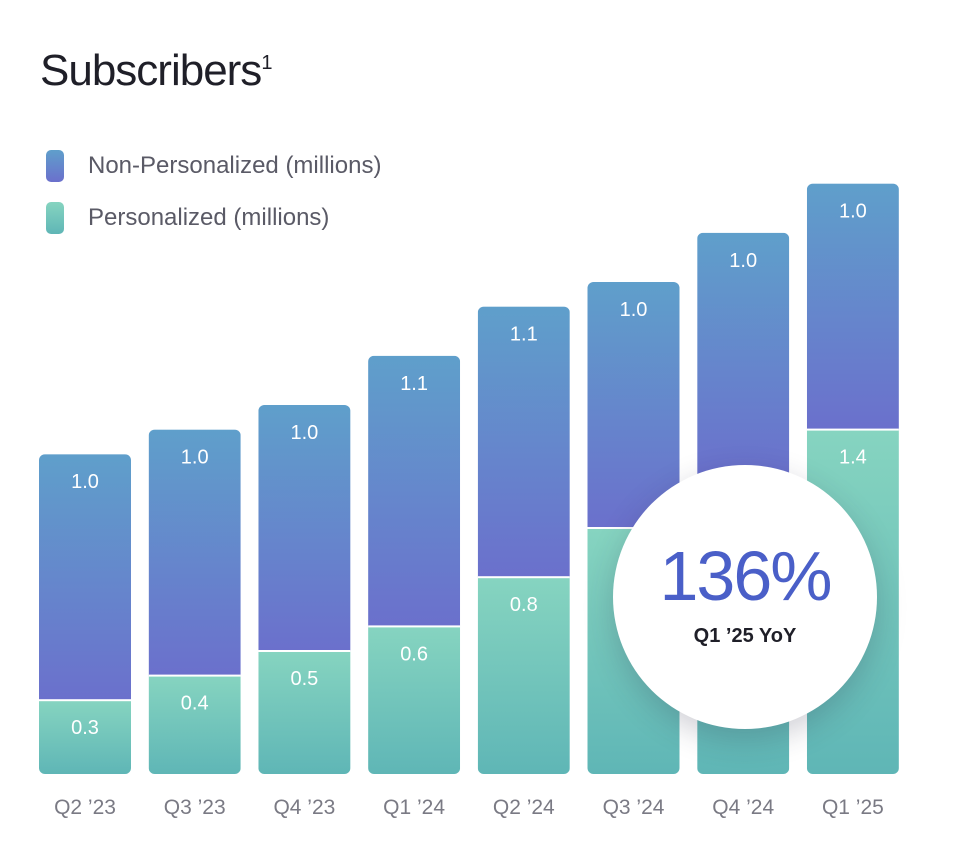  Describe the element at coordinates (151, 70) in the screenshot. I see `chart-title-text: Subscribers` at that location.